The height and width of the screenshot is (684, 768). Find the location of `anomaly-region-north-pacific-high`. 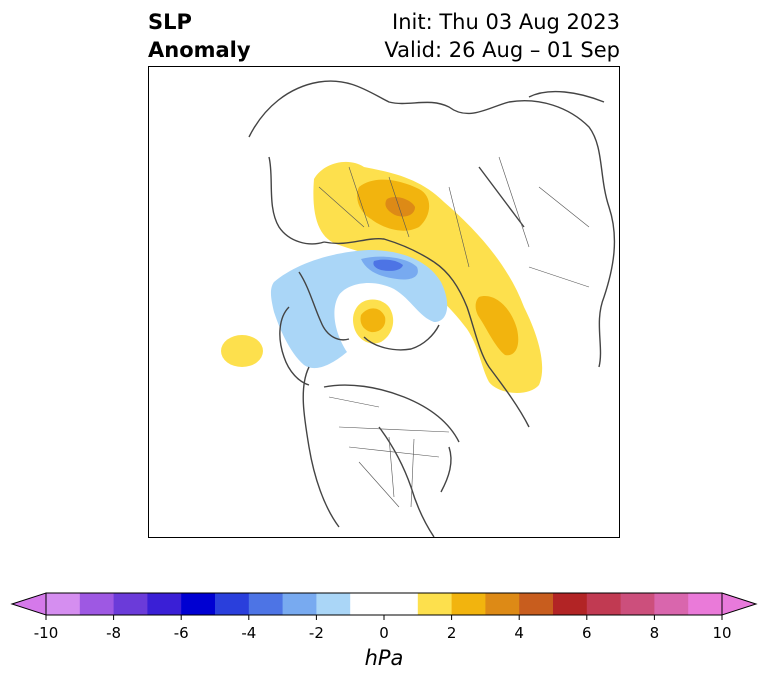

anomaly-region-north-pacific-high is located at coordinates (242, 351).